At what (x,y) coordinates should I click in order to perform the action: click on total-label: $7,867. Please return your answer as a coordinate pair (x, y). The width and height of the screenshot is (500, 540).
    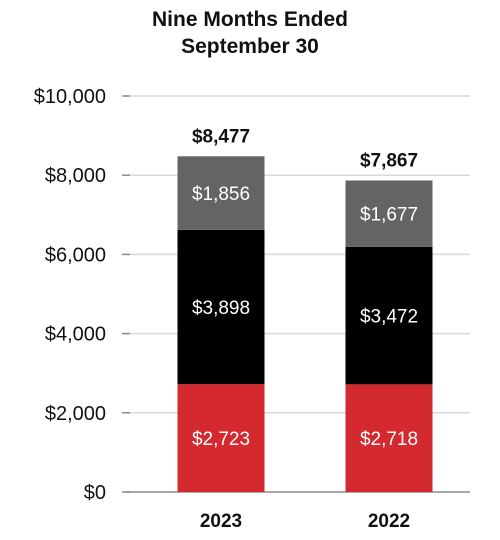
    Looking at the image, I should click on (389, 160).